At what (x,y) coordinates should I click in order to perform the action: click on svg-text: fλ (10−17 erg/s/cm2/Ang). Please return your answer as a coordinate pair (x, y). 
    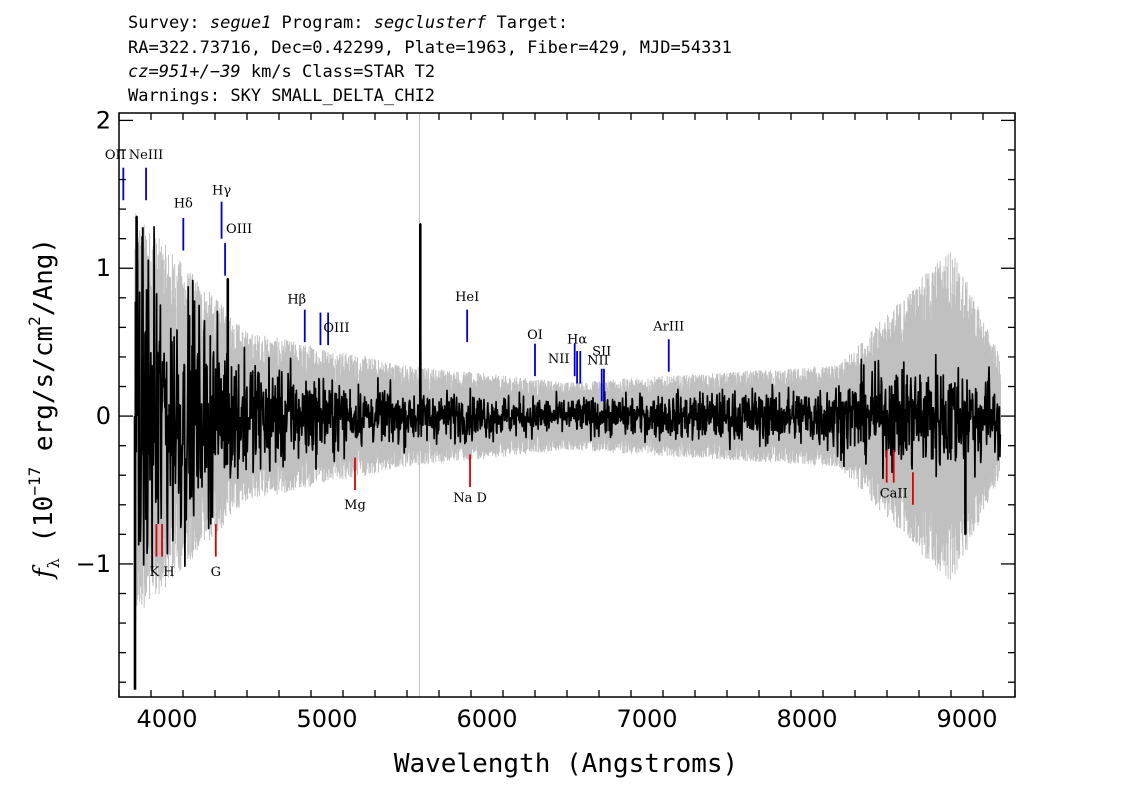
    Looking at the image, I should click on (44, 409).